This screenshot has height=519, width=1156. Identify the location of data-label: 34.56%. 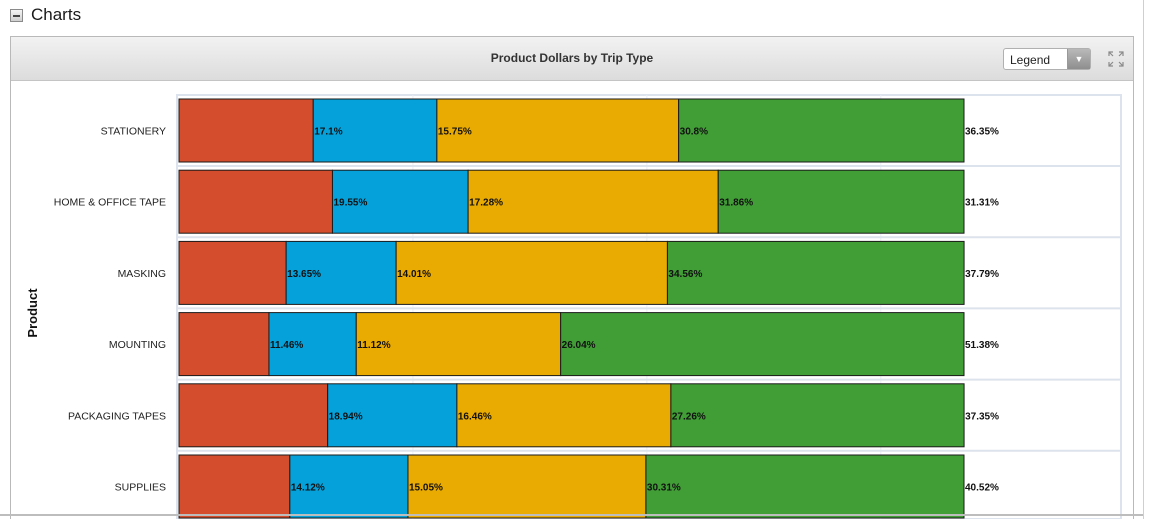
(685, 274).